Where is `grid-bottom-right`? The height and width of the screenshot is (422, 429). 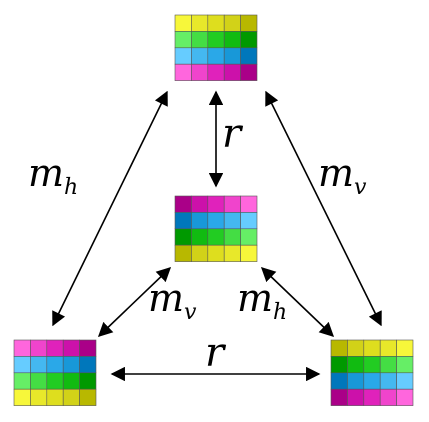
grid-bottom-right is located at coordinates (372, 372).